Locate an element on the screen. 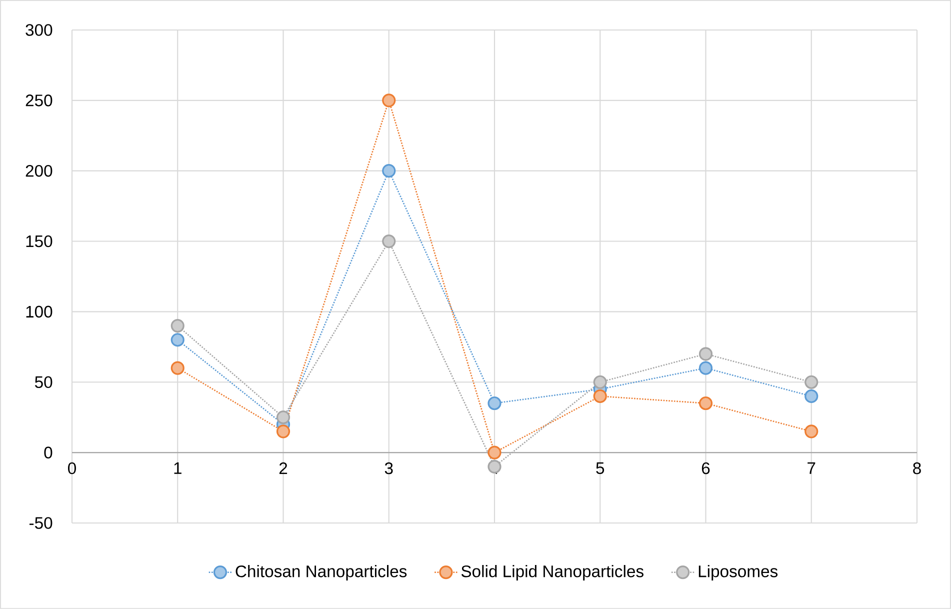 This screenshot has width=951, height=609. y-tick-label: 200 is located at coordinates (39, 170).